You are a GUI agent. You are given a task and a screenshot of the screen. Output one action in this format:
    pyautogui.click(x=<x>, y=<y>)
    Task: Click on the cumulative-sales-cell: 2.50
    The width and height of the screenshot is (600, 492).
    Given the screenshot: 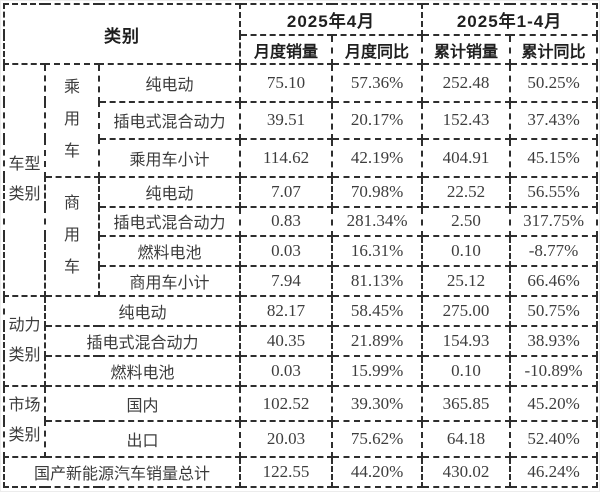 What is the action you would take?
    pyautogui.click(x=466, y=221)
    